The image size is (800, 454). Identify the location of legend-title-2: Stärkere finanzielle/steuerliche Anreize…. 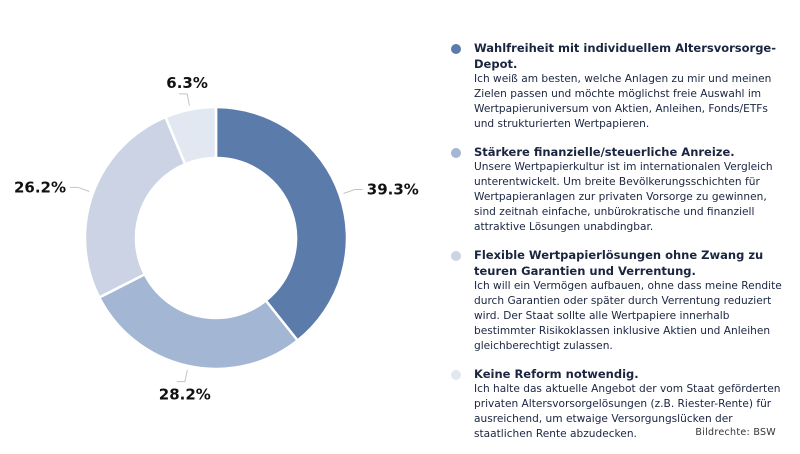
(604, 152).